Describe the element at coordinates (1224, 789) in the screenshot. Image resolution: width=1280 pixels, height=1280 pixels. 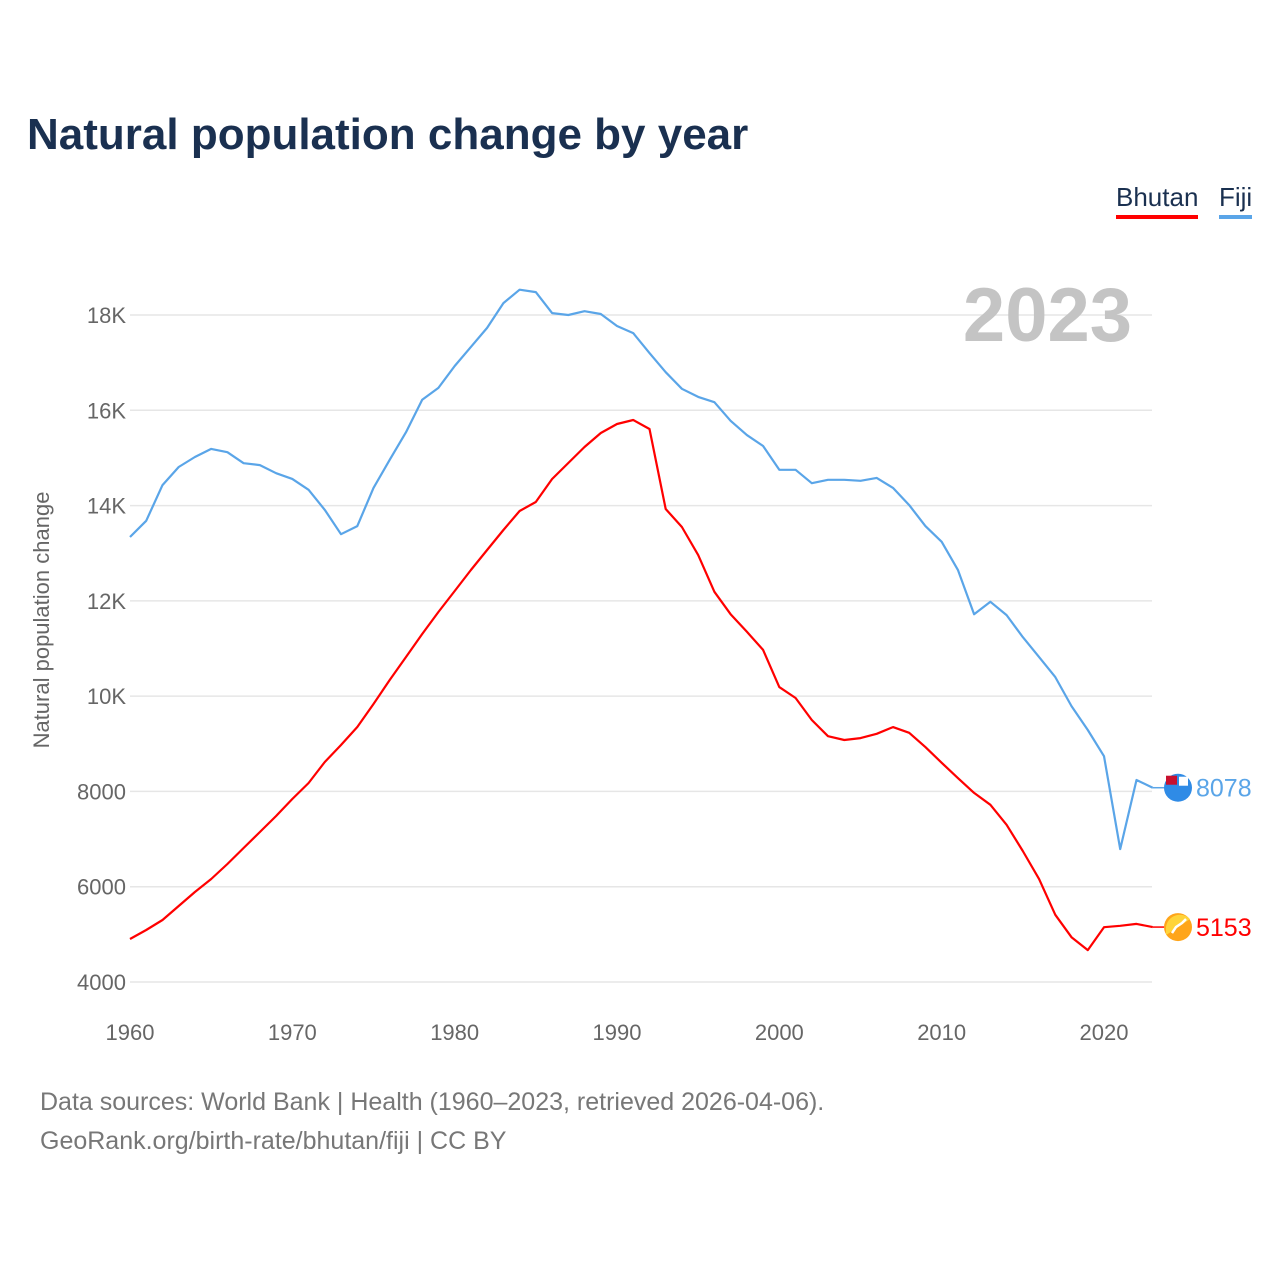
I see `end-value-label-fiji: 8078` at that location.